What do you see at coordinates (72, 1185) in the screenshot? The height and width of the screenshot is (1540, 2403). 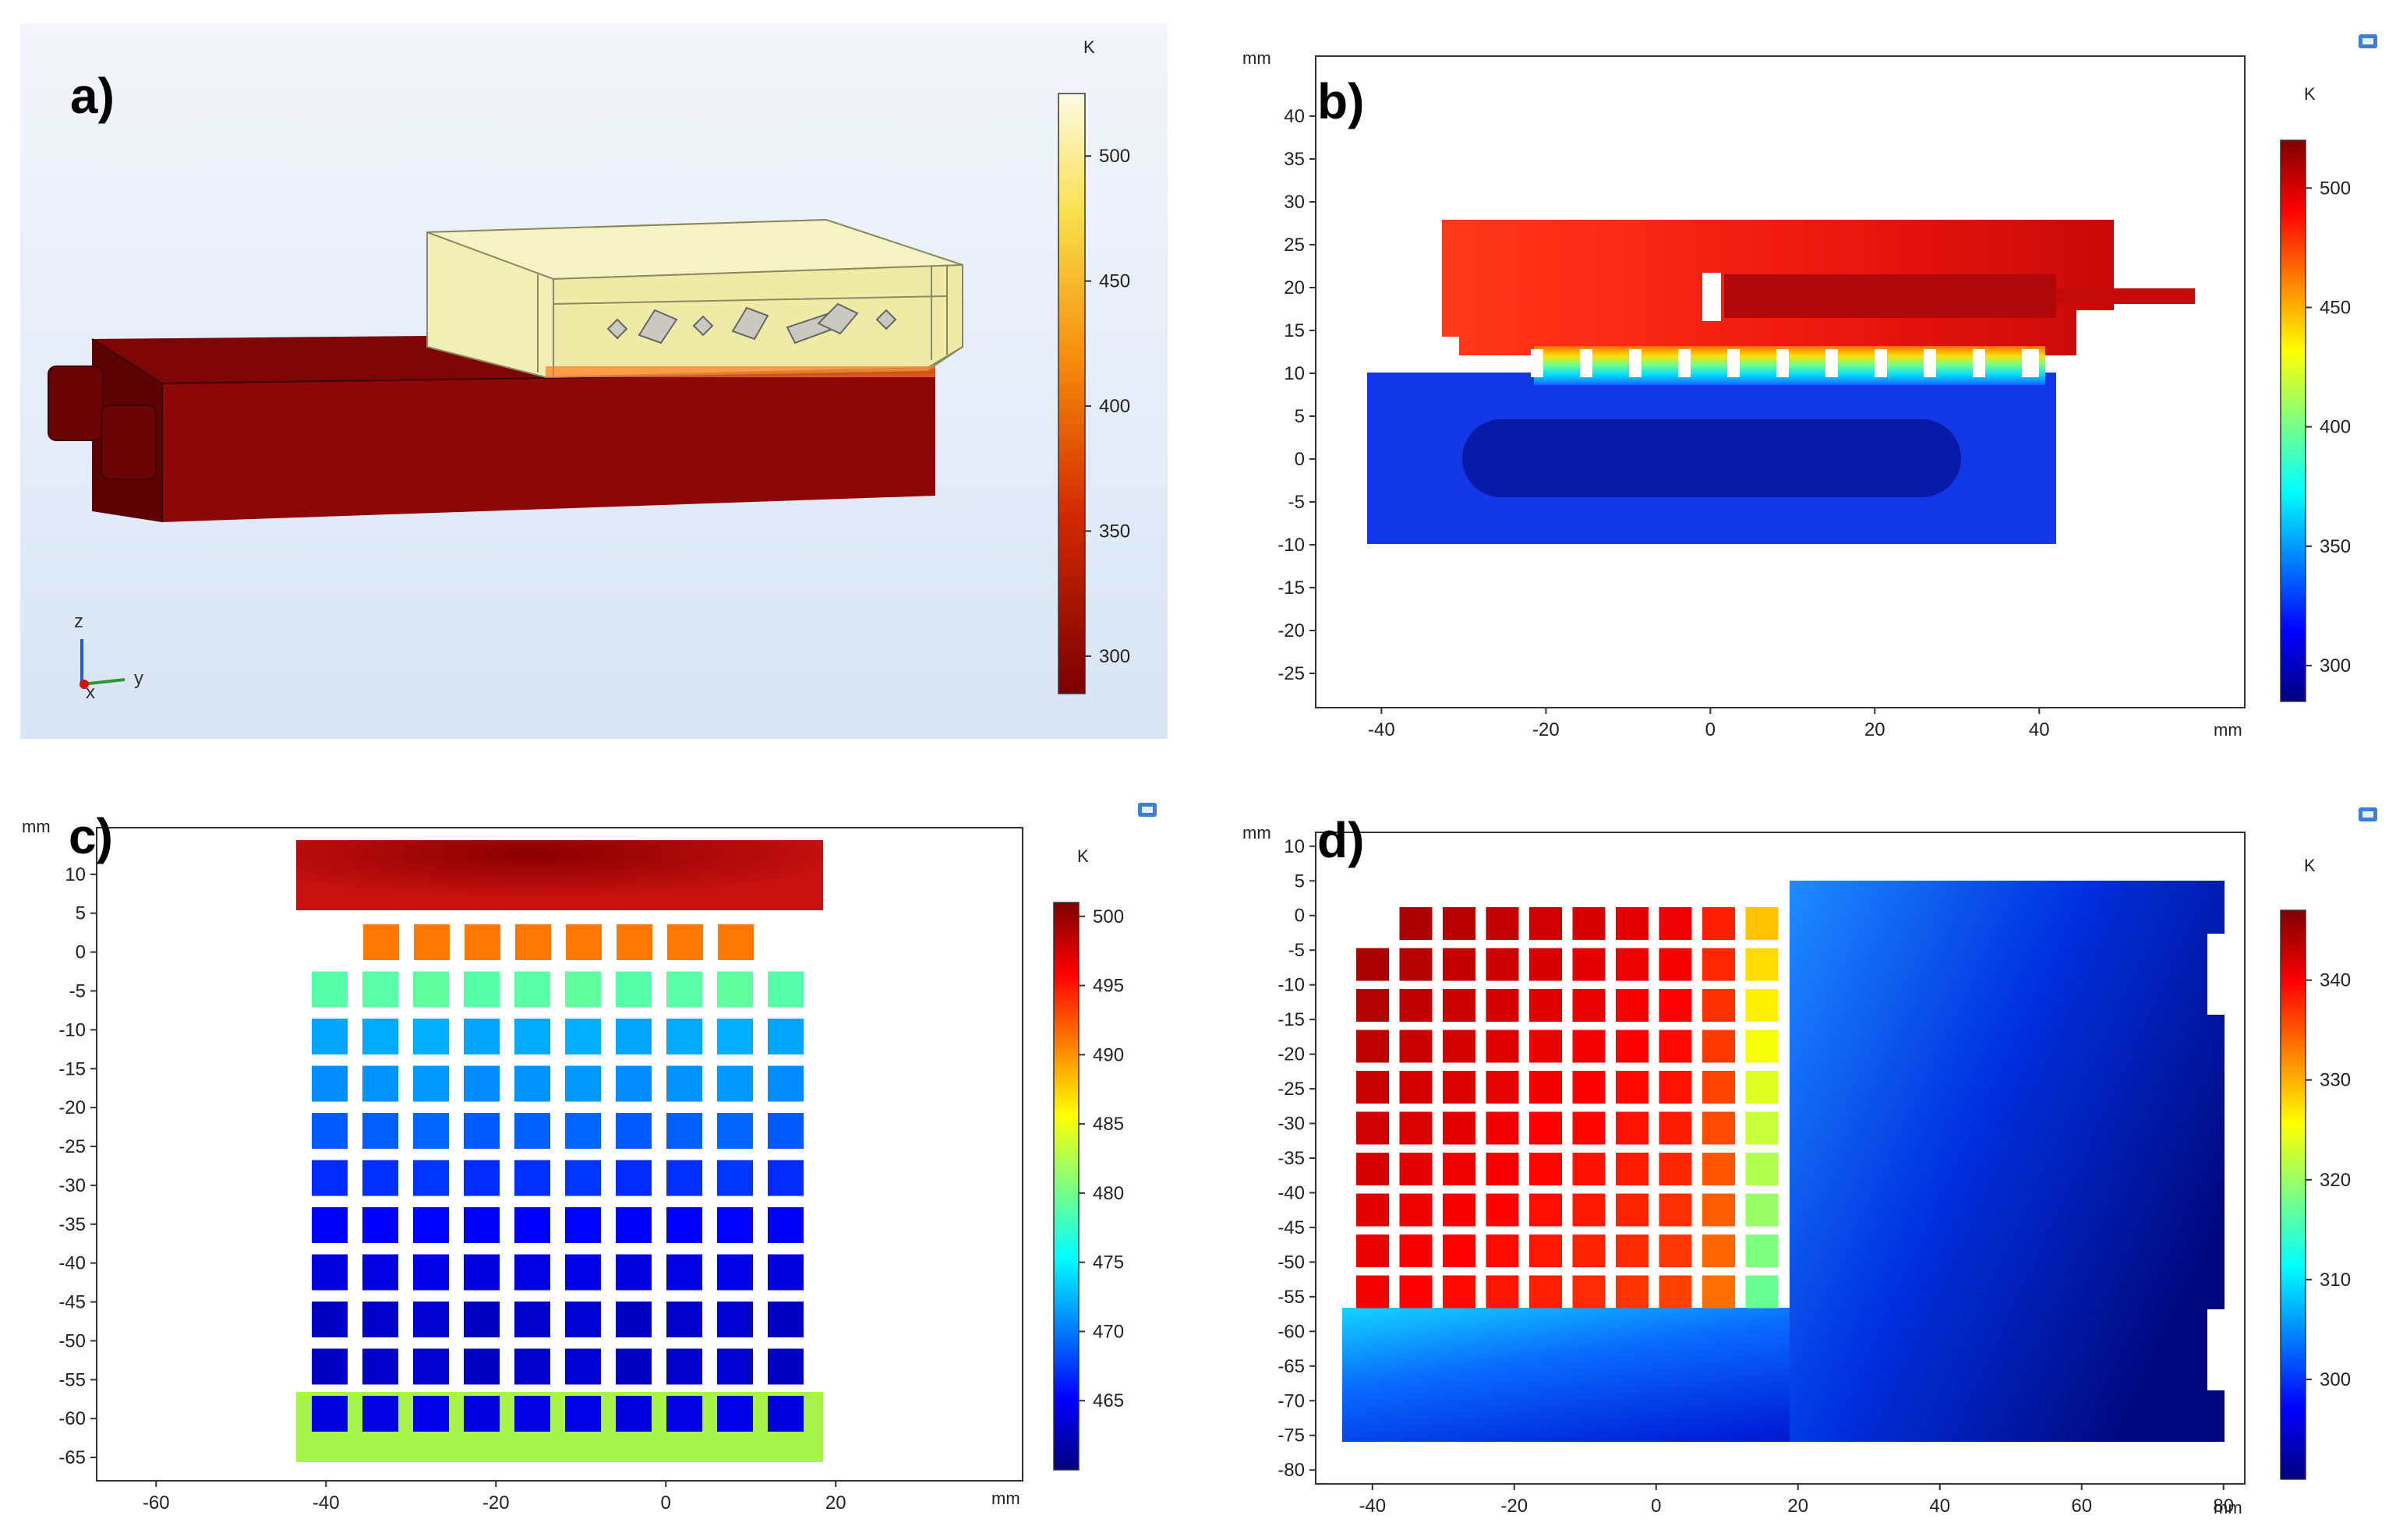 I see `panel-c-ytick-label: -30` at bounding box center [72, 1185].